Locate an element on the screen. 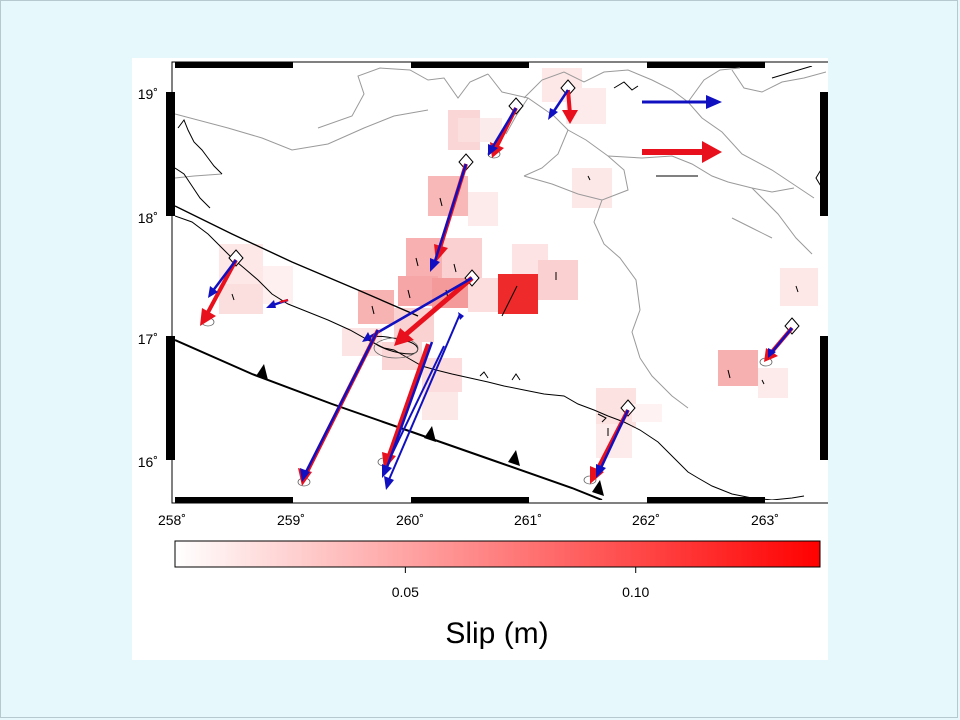 The image size is (960, 720). vector-legend is located at coordinates (682, 136).